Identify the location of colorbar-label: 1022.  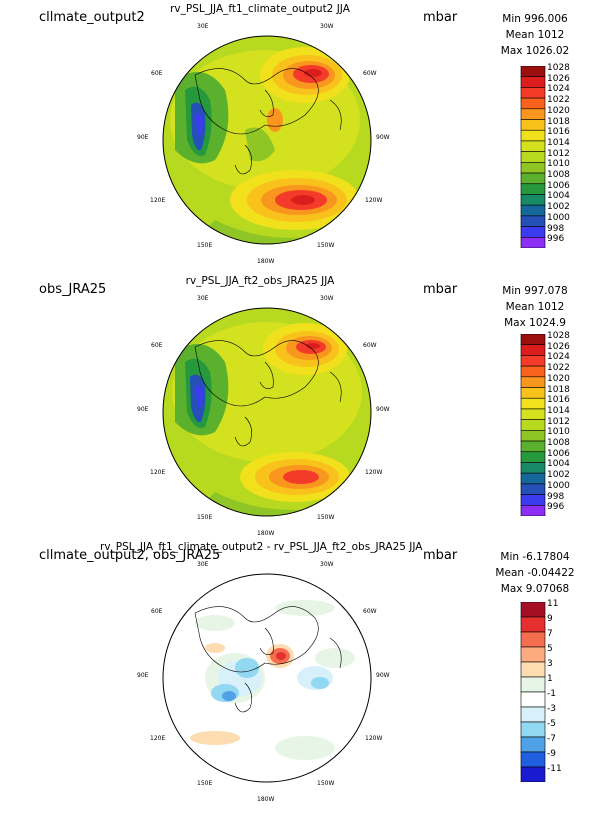
(558, 100).